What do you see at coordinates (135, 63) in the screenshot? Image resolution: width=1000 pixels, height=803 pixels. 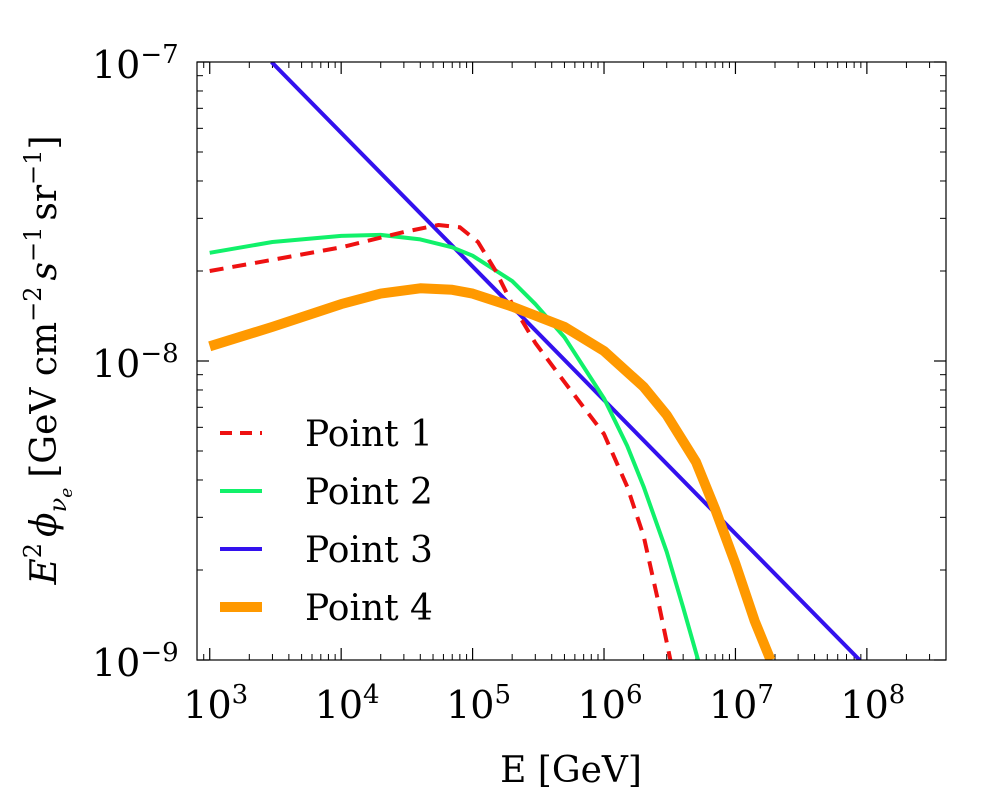 I see `y-tick-label-1e-7: 10⁻⁷` at bounding box center [135, 63].